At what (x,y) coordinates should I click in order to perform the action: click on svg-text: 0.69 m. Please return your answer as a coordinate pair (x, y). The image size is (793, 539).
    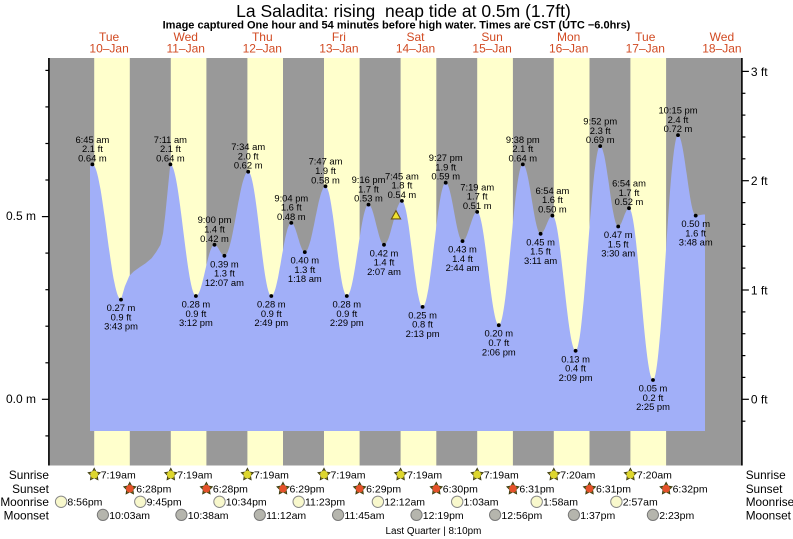
    Looking at the image, I should click on (600, 139).